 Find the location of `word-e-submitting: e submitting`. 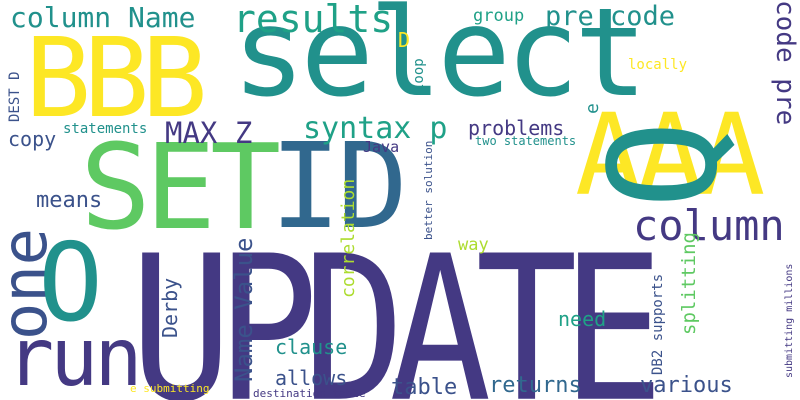

word-e-submitting: e submitting is located at coordinates (170, 388).